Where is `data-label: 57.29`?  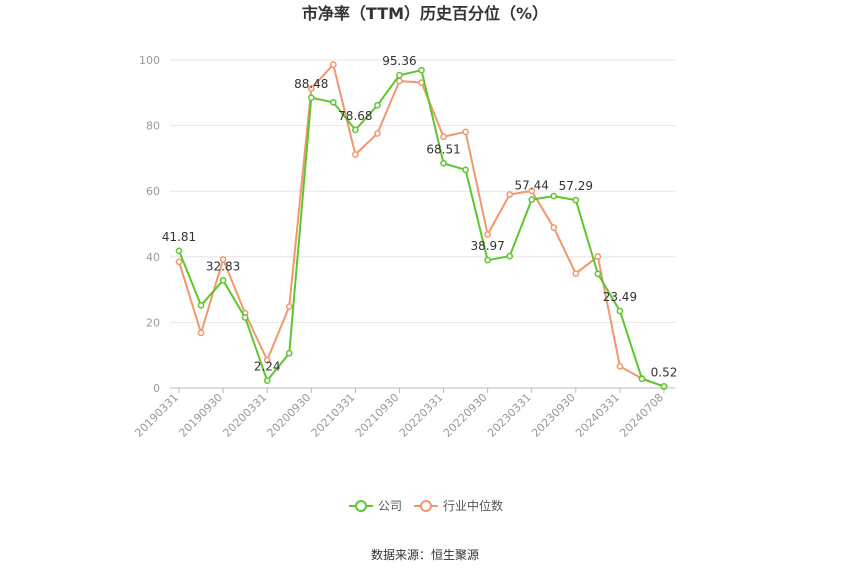
data-label: 57.29 is located at coordinates (576, 186).